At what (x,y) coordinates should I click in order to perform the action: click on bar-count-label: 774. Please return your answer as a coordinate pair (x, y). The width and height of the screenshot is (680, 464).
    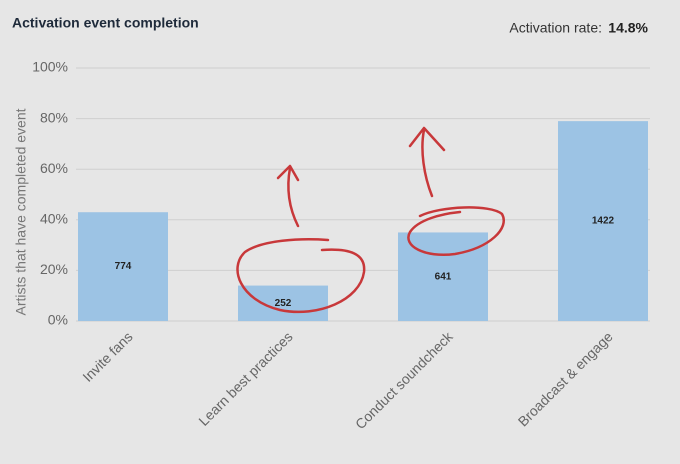
    Looking at the image, I should click on (123, 266).